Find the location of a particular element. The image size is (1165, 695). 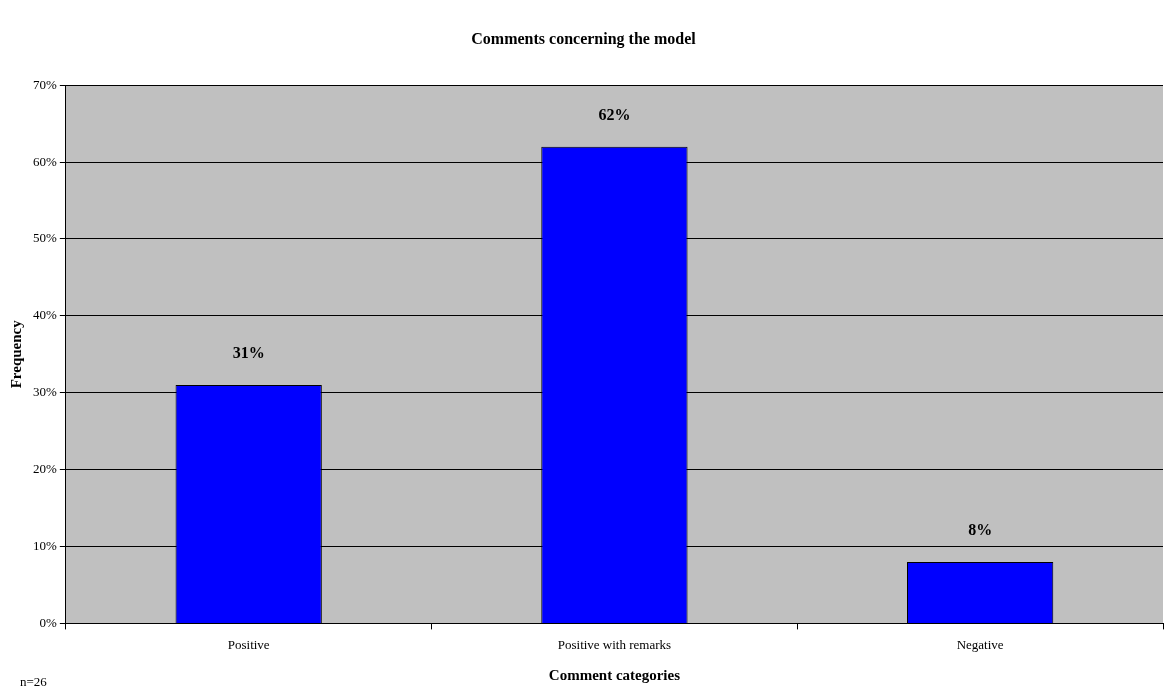

x-axis-title: Comment categories is located at coordinates (614, 674).